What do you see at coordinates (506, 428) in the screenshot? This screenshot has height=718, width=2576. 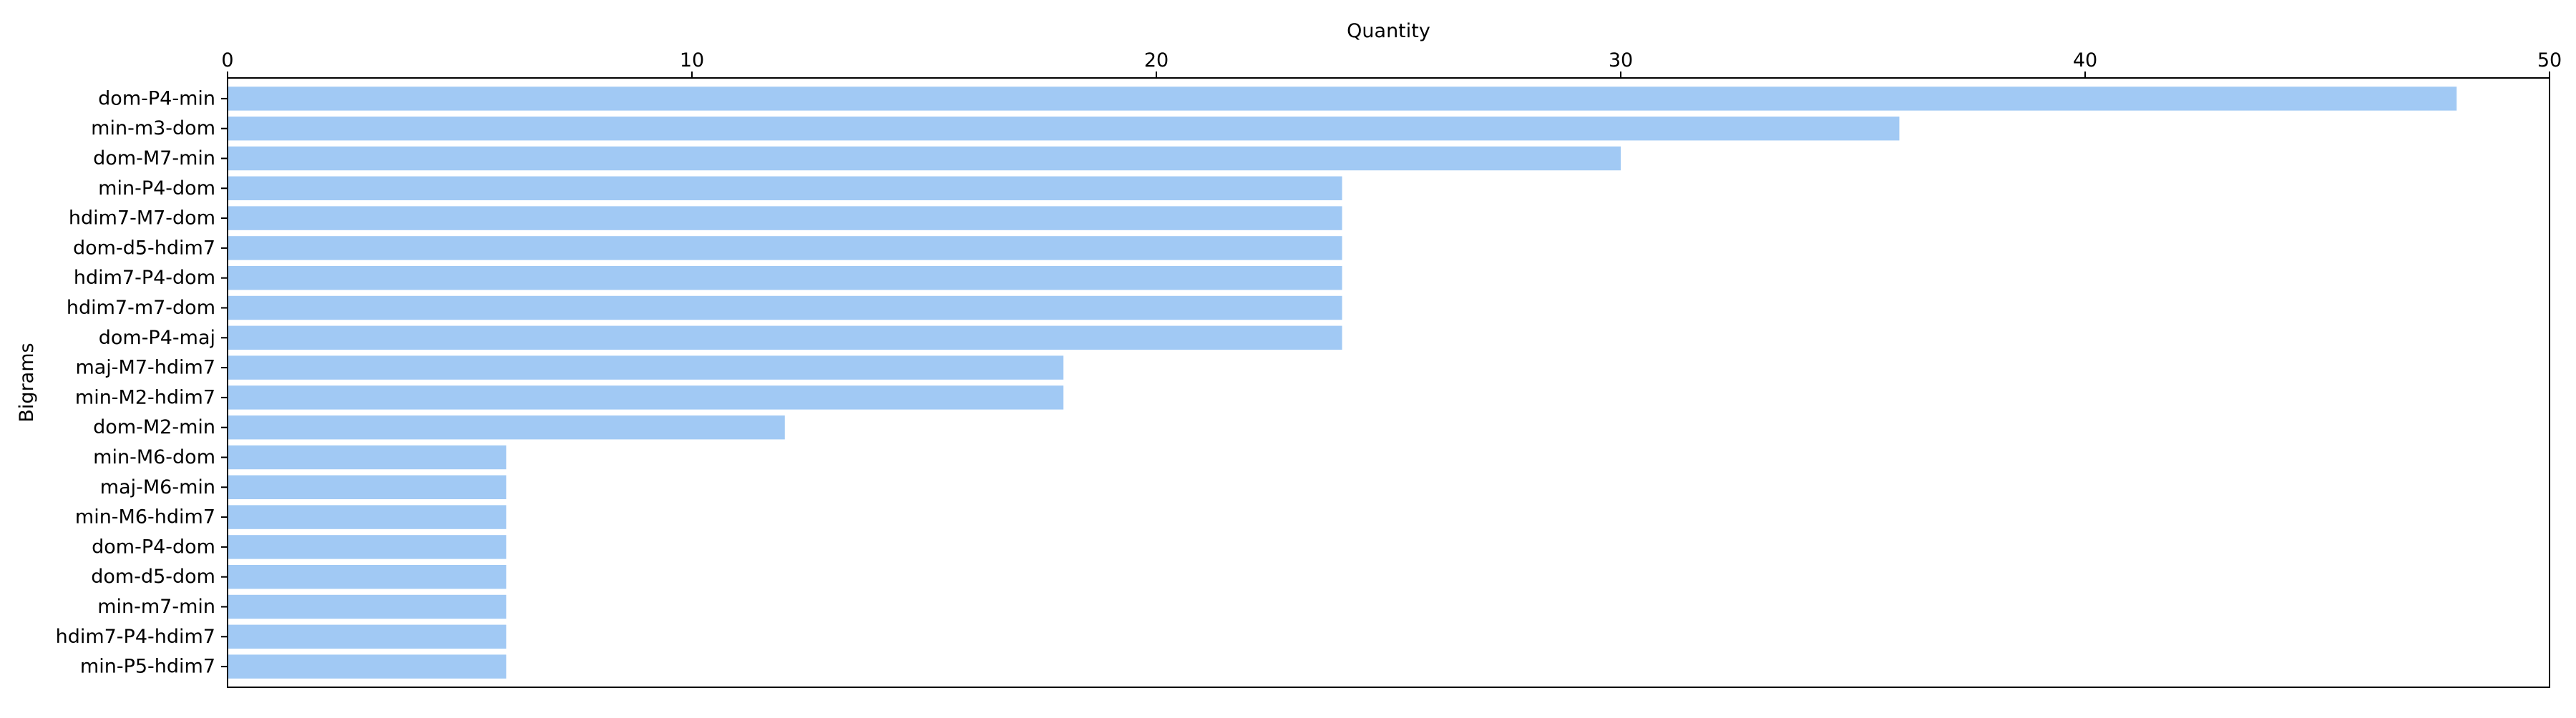 I see `bar-dom-M2-min` at bounding box center [506, 428].